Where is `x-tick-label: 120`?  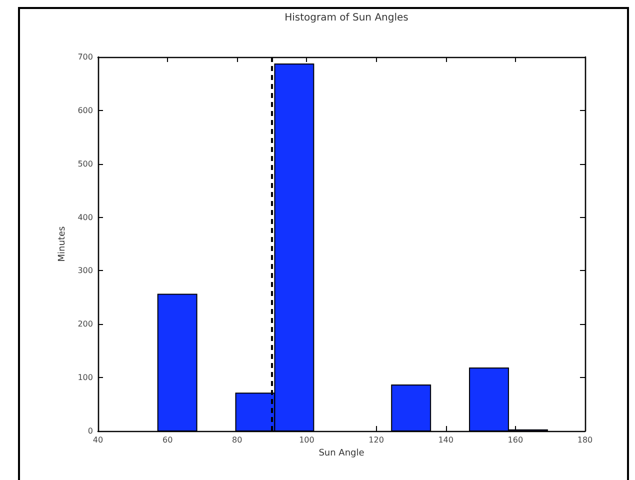 x-tick-label: 120 is located at coordinates (376, 440).